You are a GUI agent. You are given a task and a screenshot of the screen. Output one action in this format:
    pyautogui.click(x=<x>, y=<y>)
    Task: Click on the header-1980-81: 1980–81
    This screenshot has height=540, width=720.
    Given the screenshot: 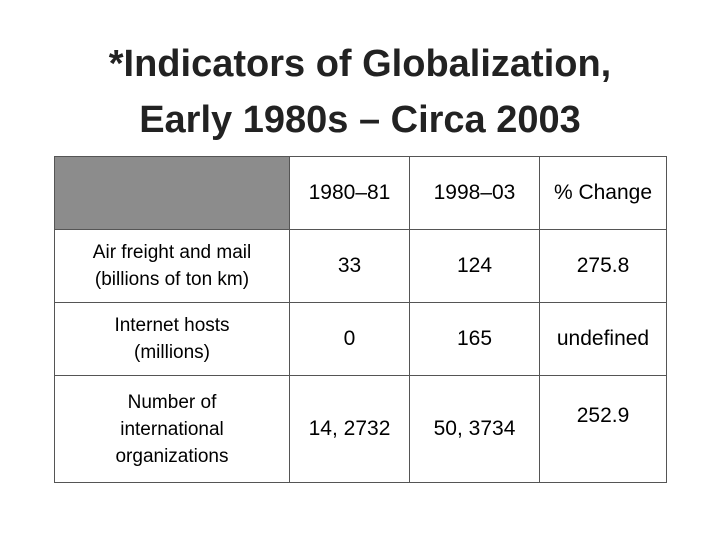 What is the action you would take?
    pyautogui.click(x=349, y=193)
    